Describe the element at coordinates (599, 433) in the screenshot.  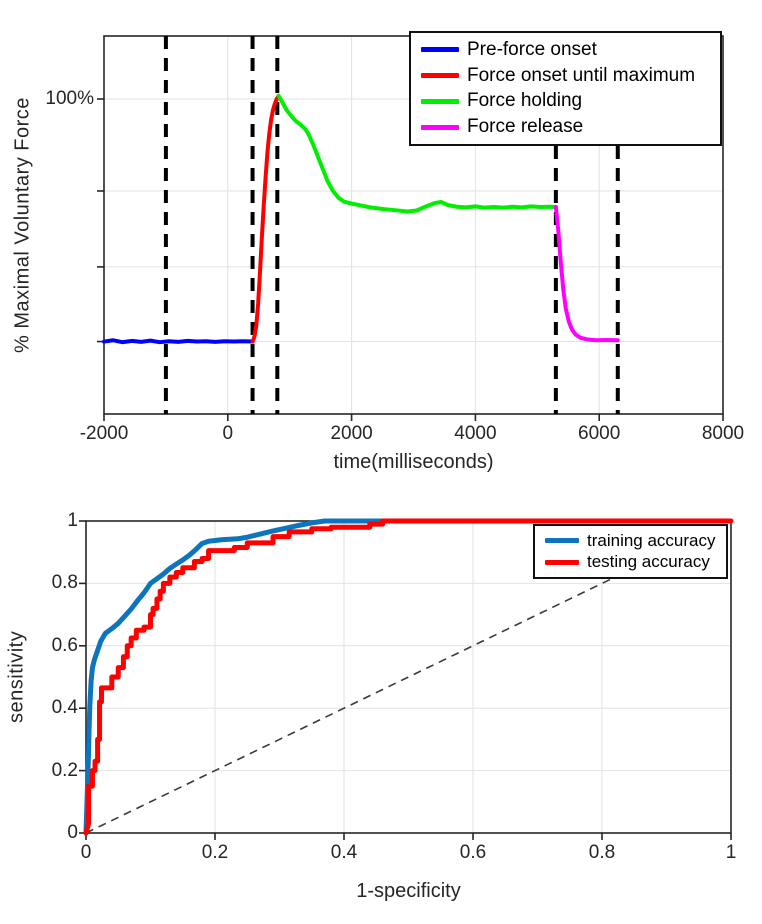
I see `x-tick-label: 6000` at that location.